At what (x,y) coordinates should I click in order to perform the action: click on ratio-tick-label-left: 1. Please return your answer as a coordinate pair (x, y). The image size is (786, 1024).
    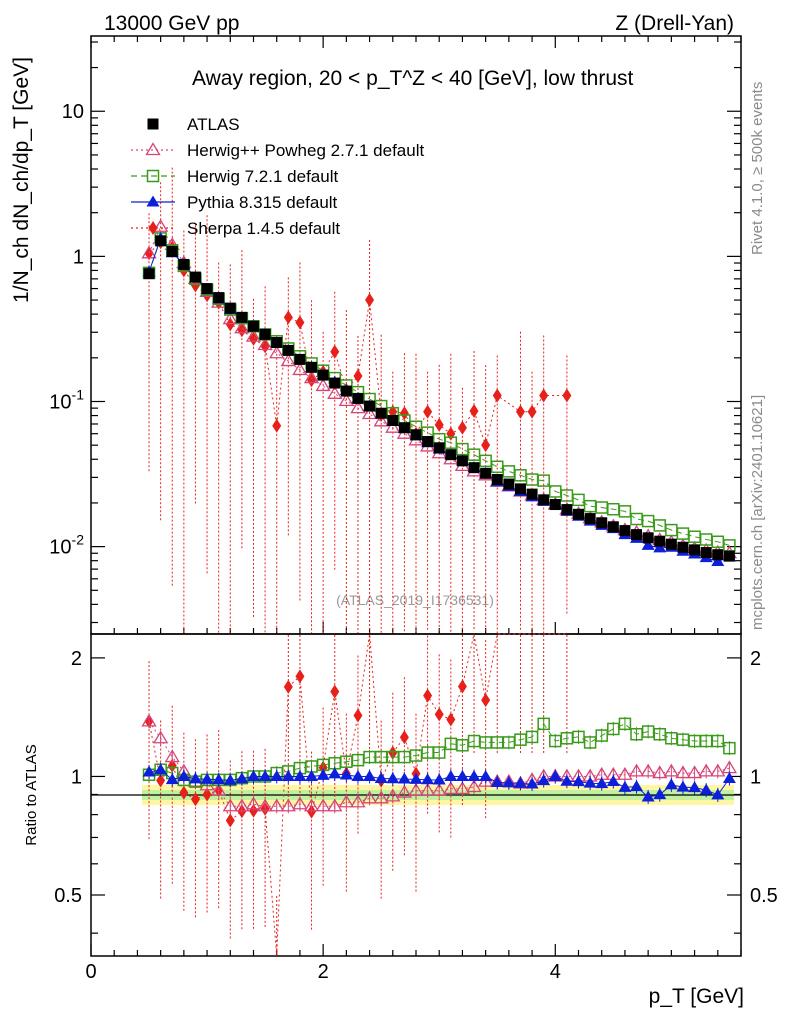
    Looking at the image, I should click on (76, 777).